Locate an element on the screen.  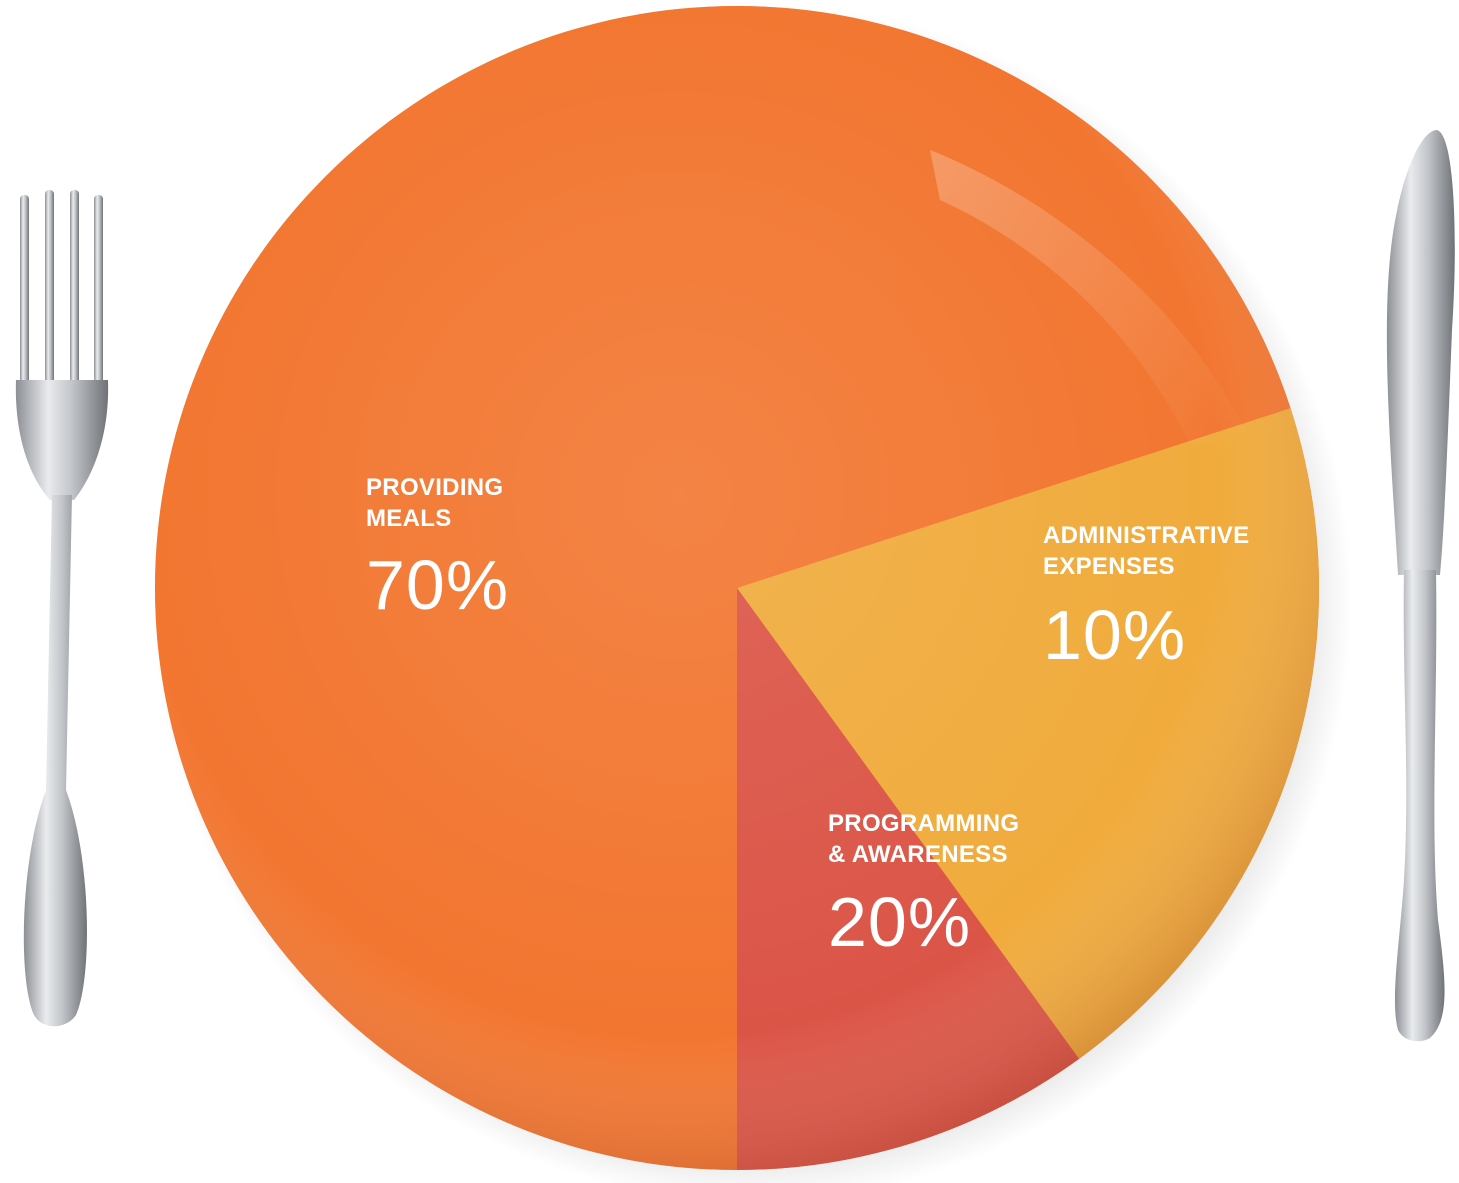
slice-label-1: PROGRAMMING & AWARENESS is located at coordinates (924, 839).